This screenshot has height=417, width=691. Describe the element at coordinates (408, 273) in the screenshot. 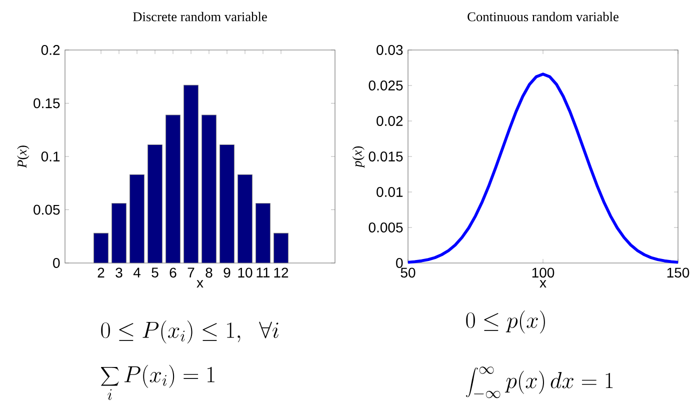

I see `x-tick-label: 50` at that location.